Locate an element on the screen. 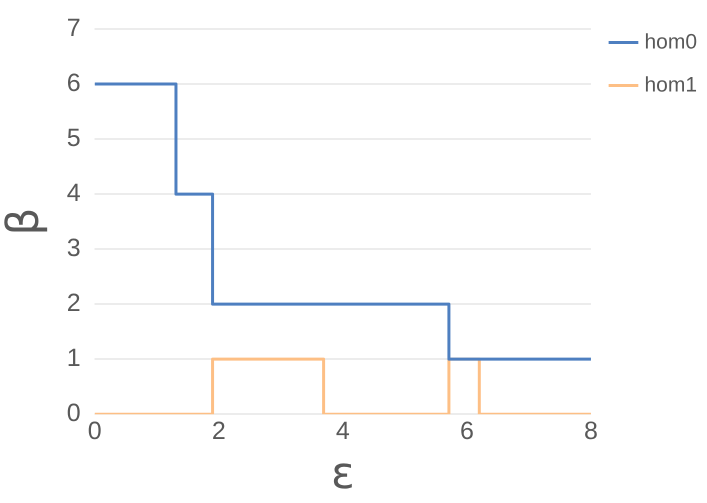 This screenshot has height=503, width=707. x-tick-label: 4 is located at coordinates (343, 431).